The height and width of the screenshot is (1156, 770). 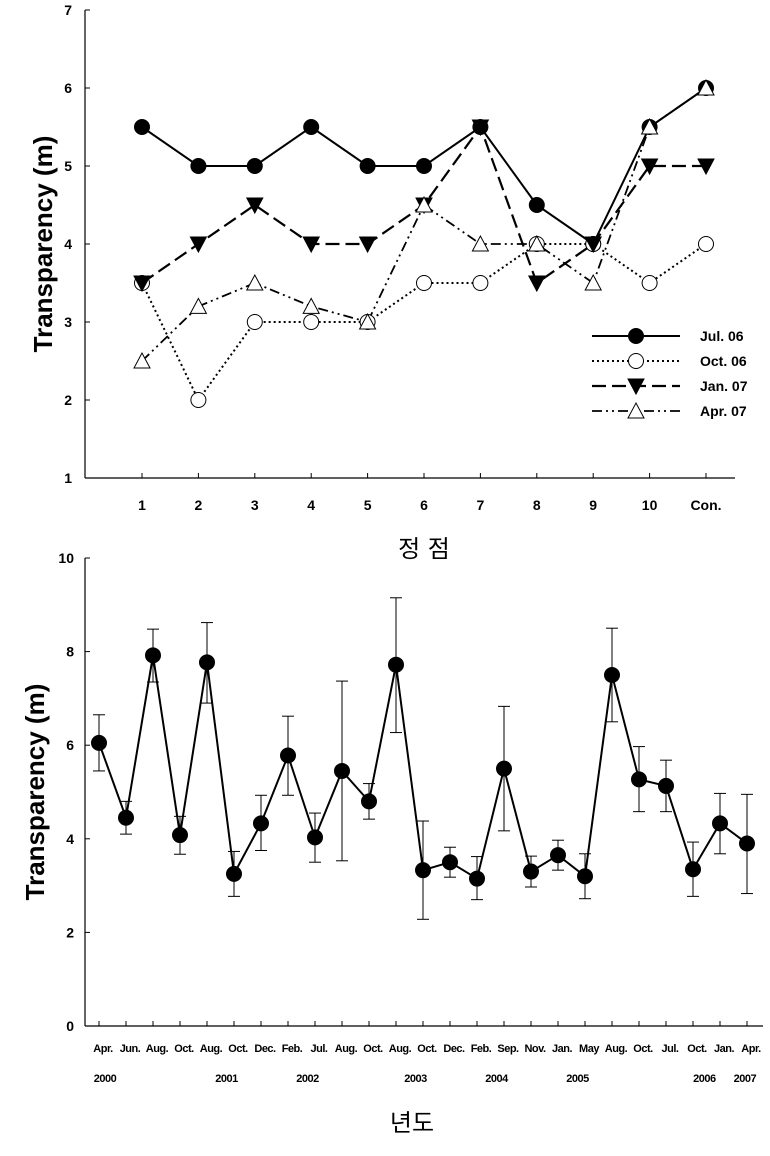 What do you see at coordinates (70, 652) in the screenshot?
I see `chart-2-ytick-label: 8` at bounding box center [70, 652].